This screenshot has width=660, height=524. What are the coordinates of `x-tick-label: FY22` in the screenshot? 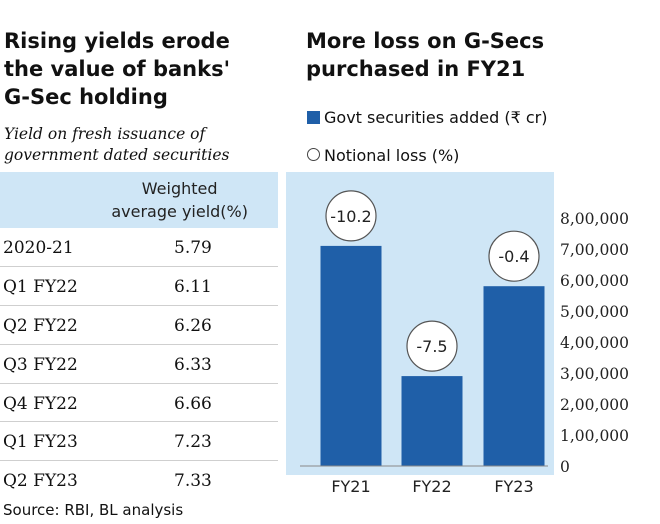 It's located at (431, 486).